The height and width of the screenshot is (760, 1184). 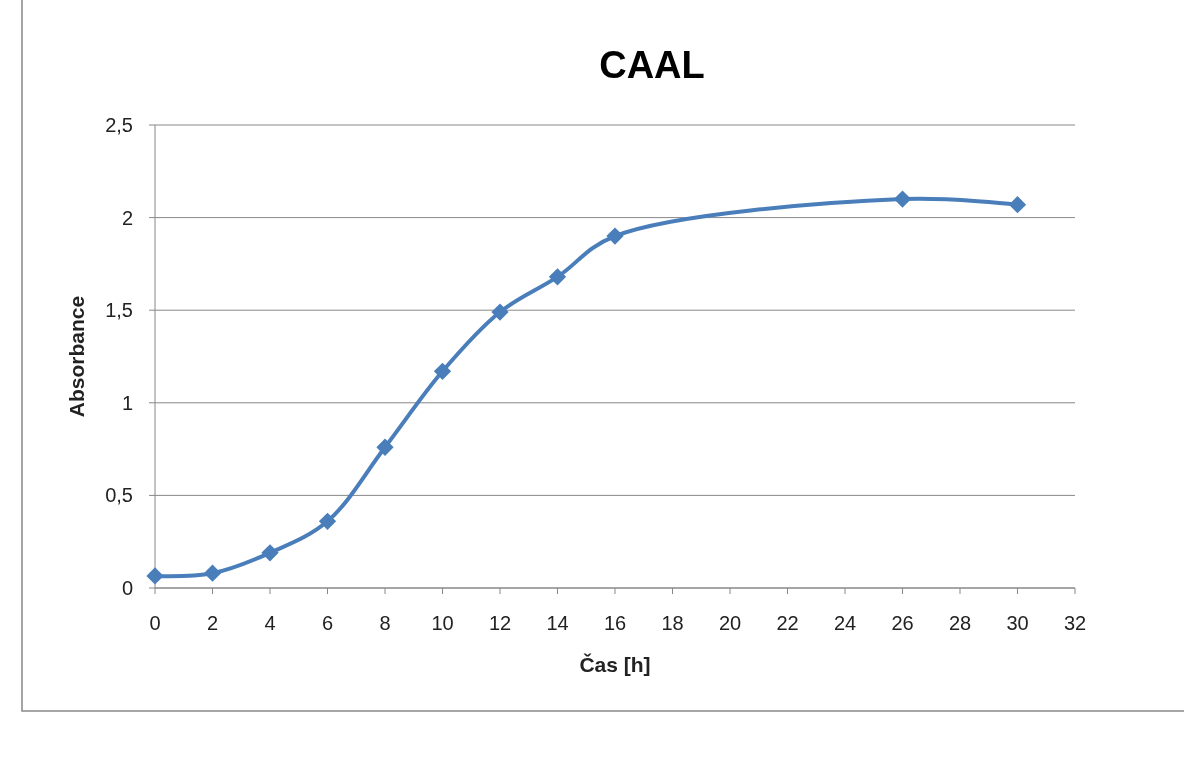 I want to click on x-tick-label: 0, so click(x=155, y=623).